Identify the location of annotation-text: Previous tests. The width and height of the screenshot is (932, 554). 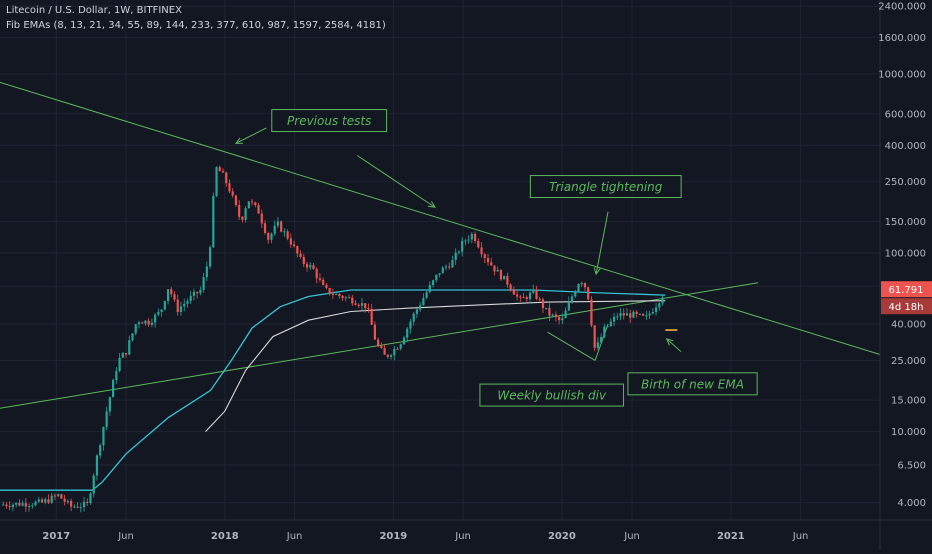
(329, 121).